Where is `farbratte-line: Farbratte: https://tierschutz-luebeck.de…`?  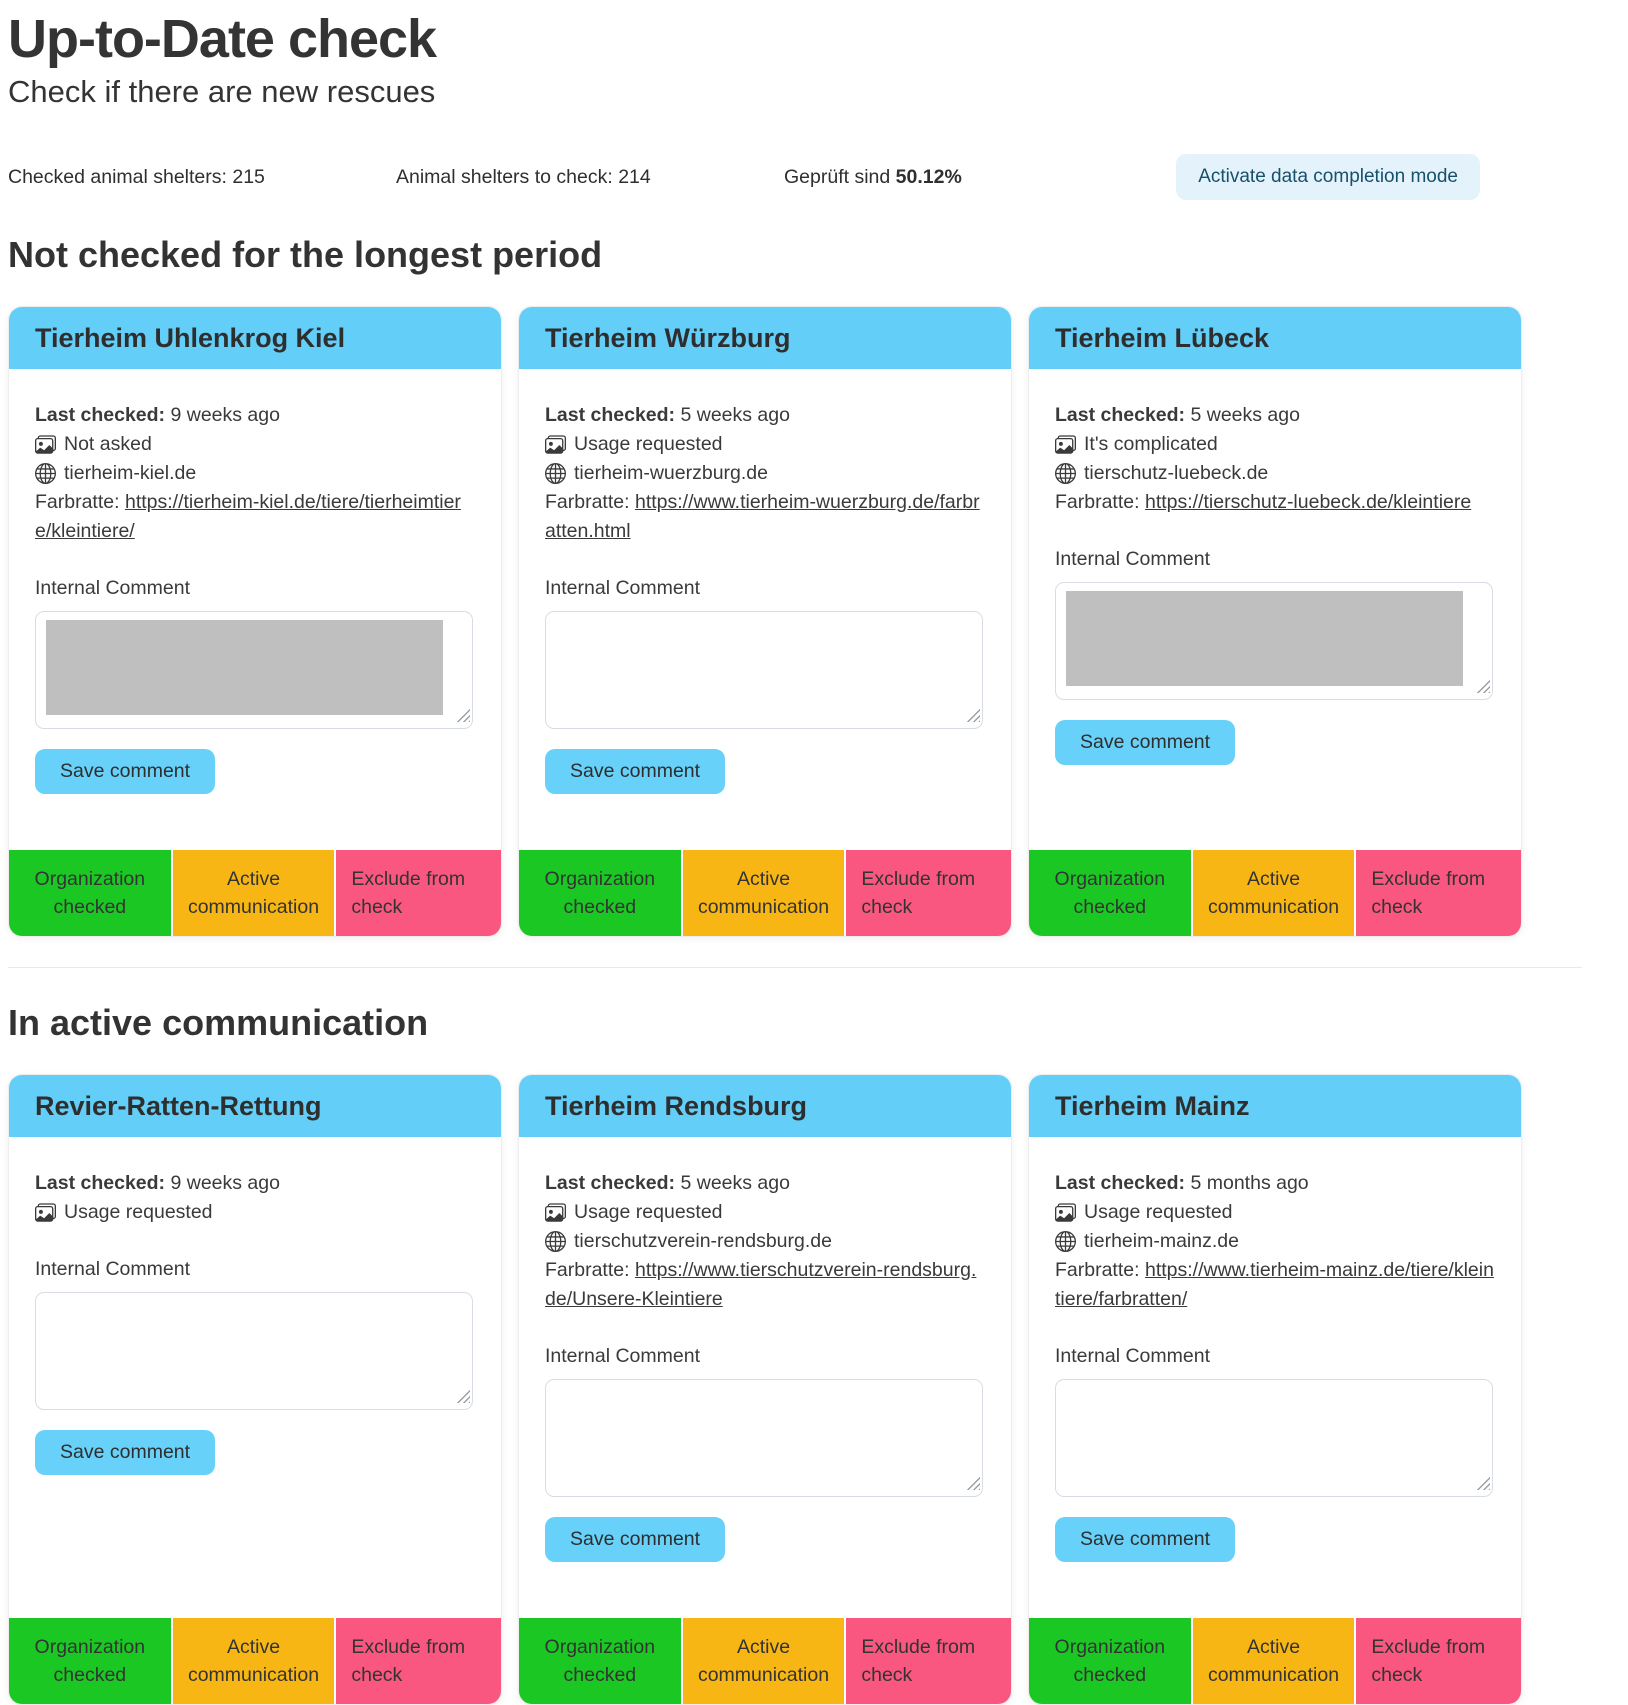
farbratte-line: Farbratte: https://tierschutz-luebeck.de… is located at coordinates (1275, 502).